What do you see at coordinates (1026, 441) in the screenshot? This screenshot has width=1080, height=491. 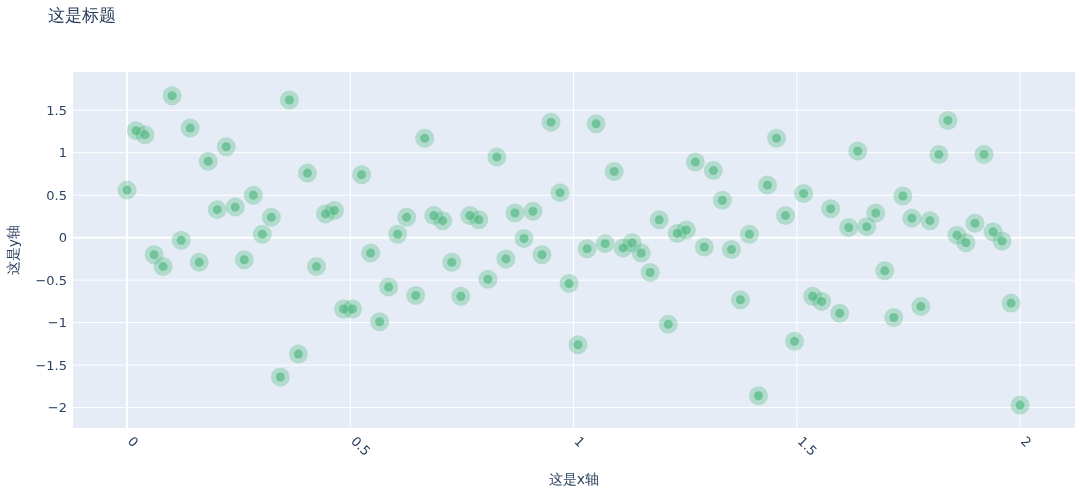 I see `x-tick-label: 2` at bounding box center [1026, 441].